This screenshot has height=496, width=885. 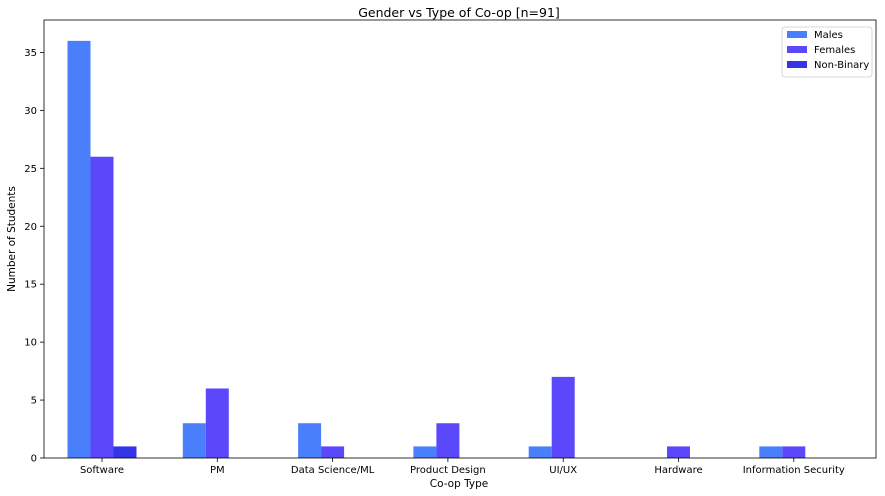 I want to click on x-tick-label: Software, so click(x=102, y=470).